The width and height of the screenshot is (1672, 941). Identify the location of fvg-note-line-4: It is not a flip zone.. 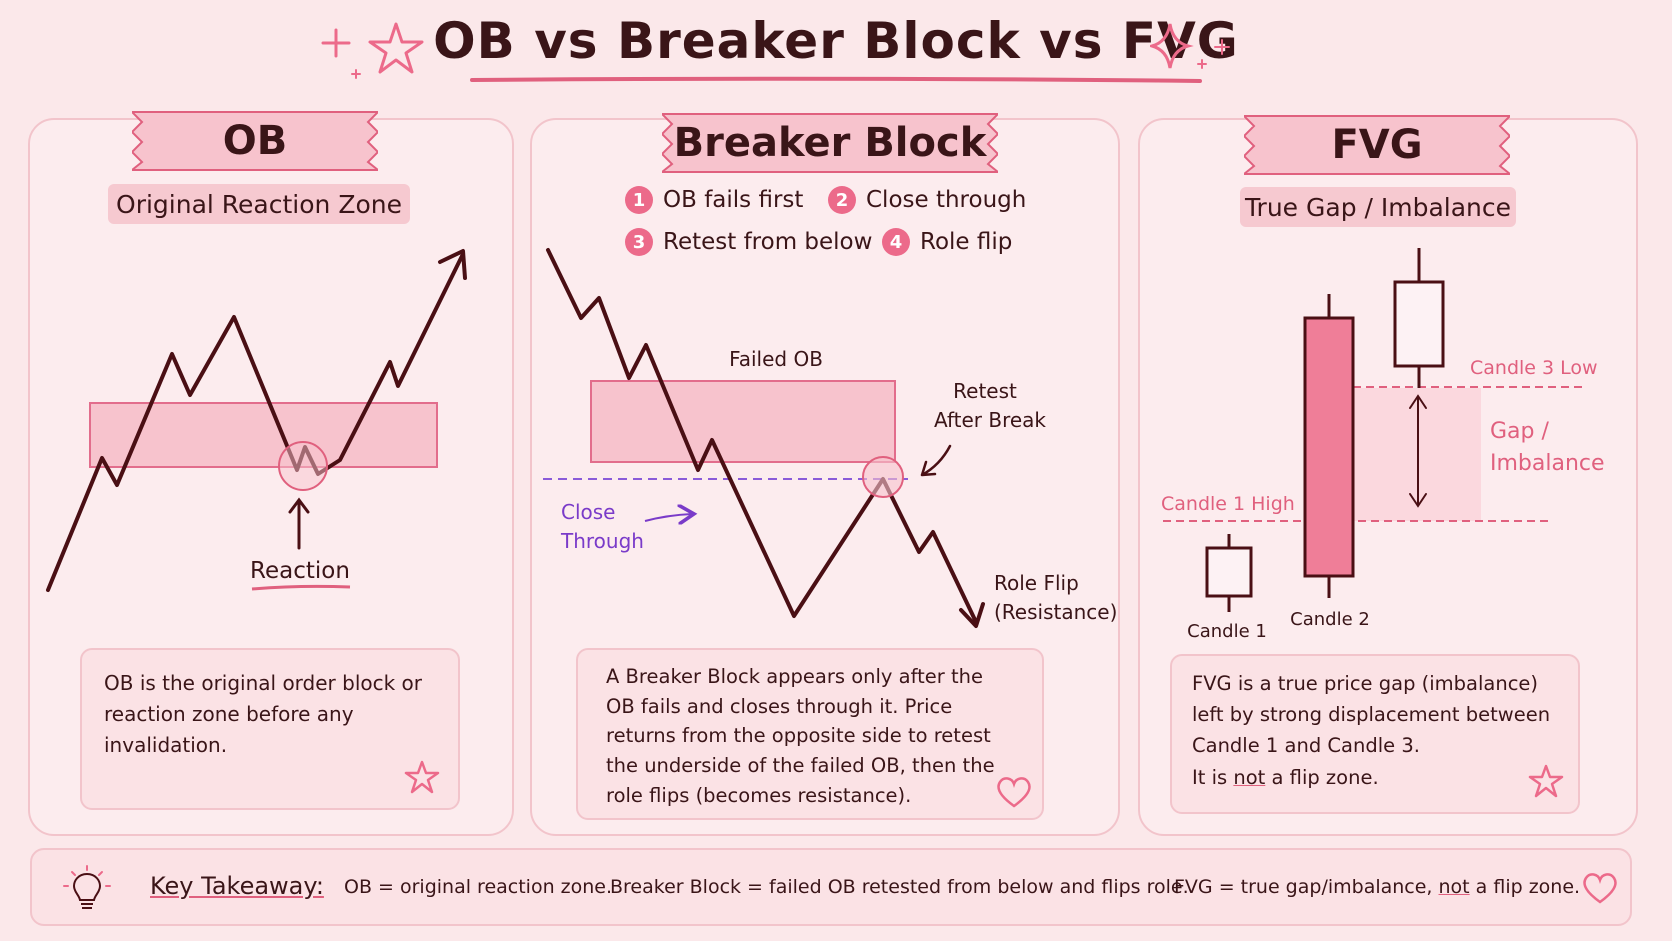
(1375, 777).